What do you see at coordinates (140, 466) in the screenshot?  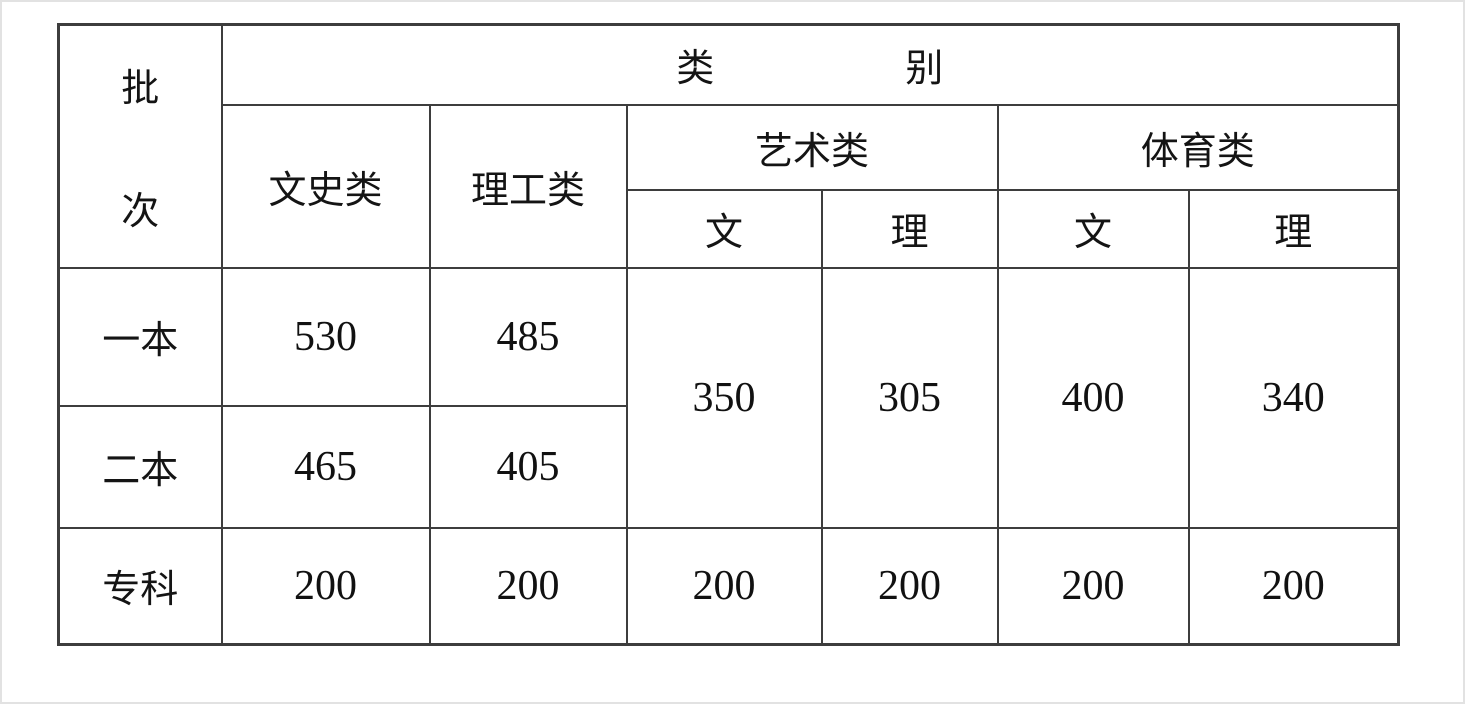 I see `row-label-erben: 二本` at bounding box center [140, 466].